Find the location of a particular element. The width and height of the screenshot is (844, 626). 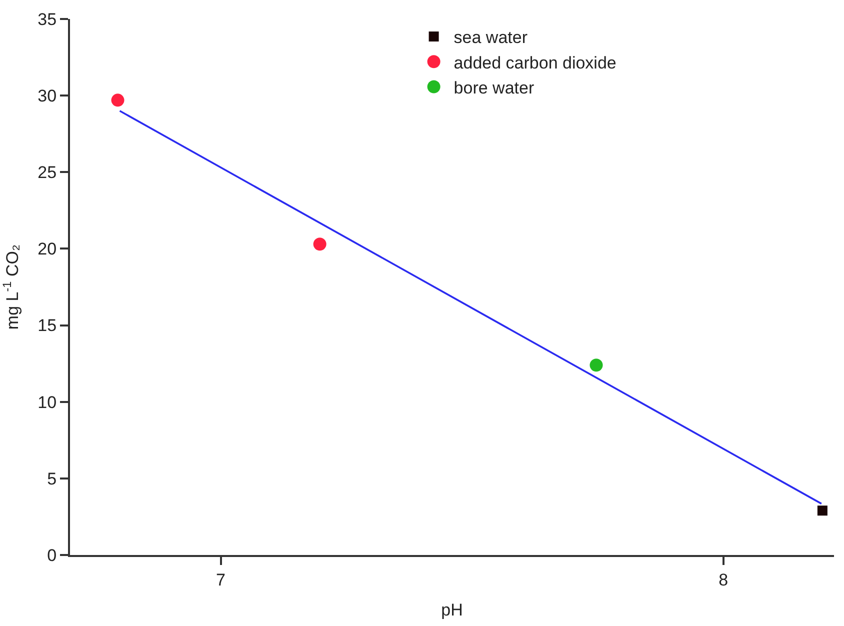

x-tick-label: 8 is located at coordinates (723, 580).